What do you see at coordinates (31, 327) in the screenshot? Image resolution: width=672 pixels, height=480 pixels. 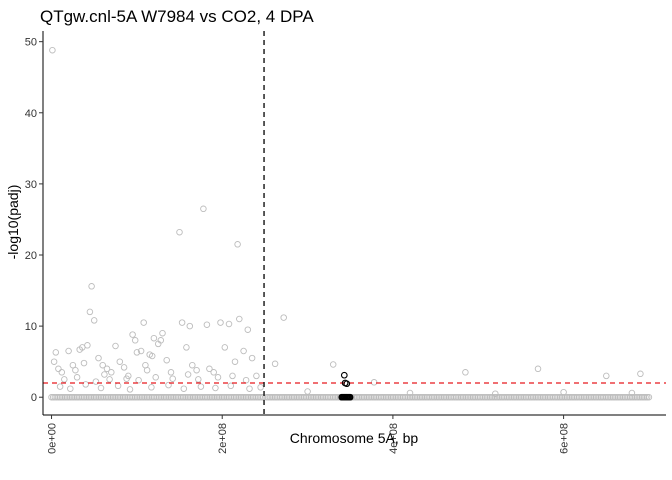 I see `y-tick-label: 10` at bounding box center [31, 327].